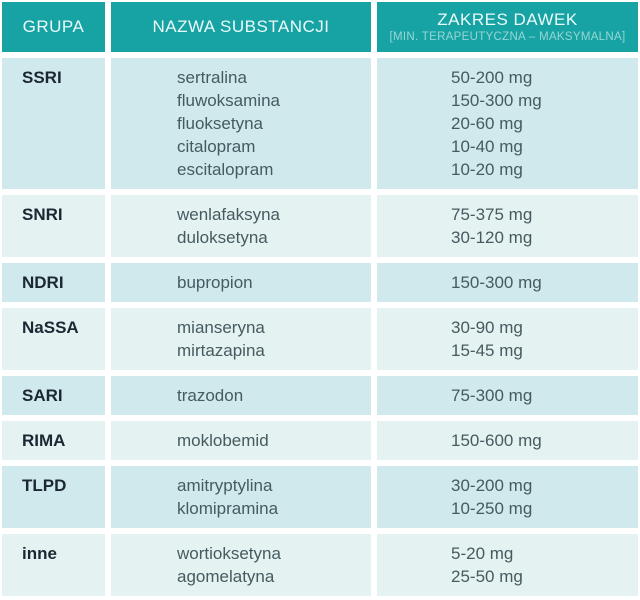 Image resolution: width=640 pixels, height=600 pixels. Describe the element at coordinates (226, 576) in the screenshot. I see `substance-name: agomelatyna` at that location.